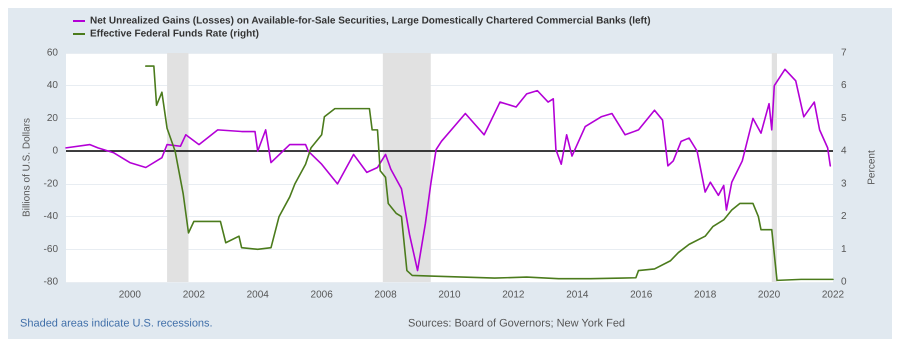  I want to click on y2-tick-label: 4, so click(844, 151).